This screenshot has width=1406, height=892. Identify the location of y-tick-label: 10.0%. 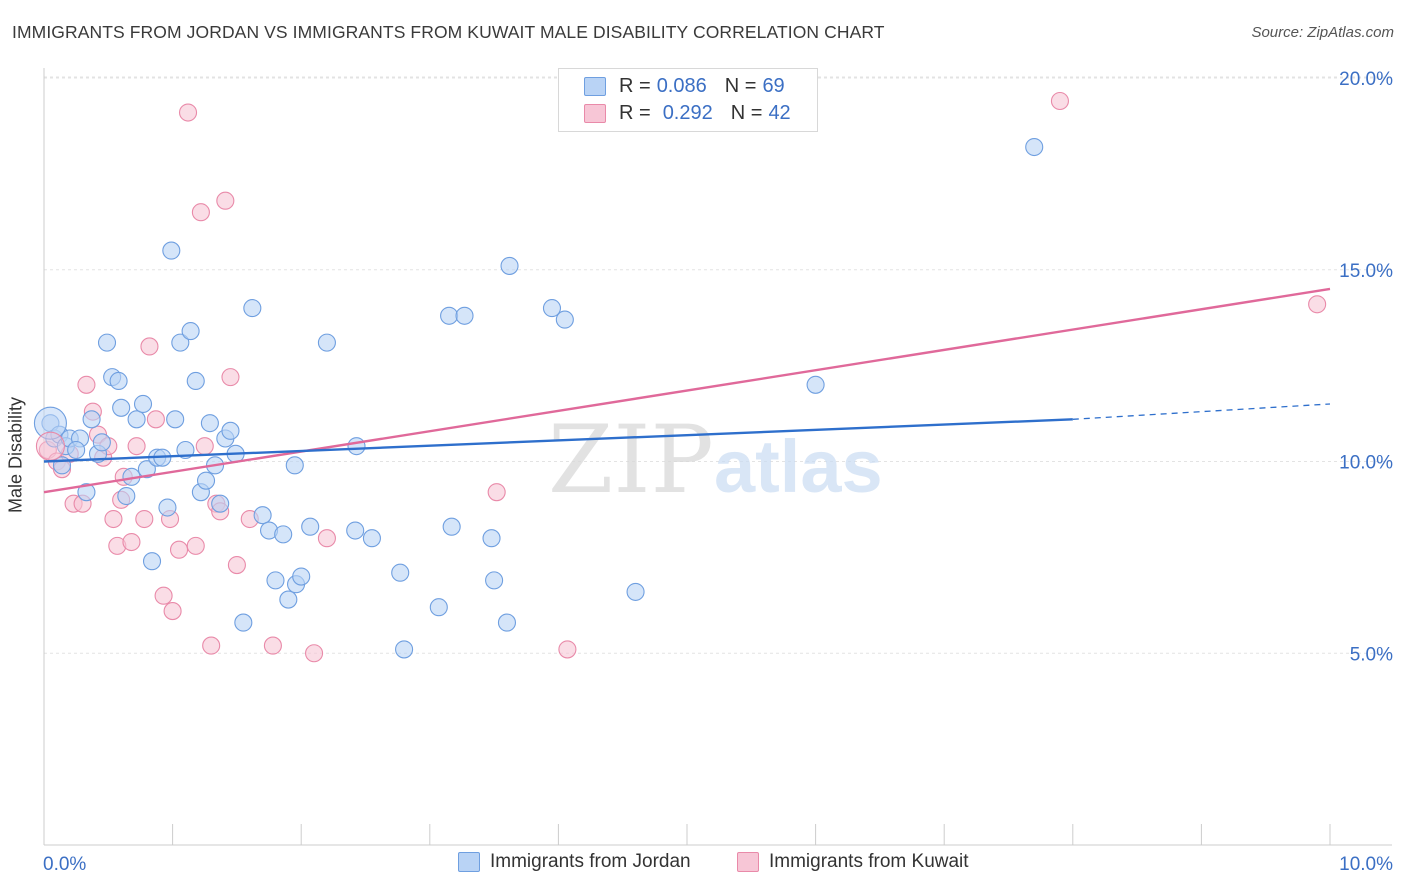
(1366, 463).